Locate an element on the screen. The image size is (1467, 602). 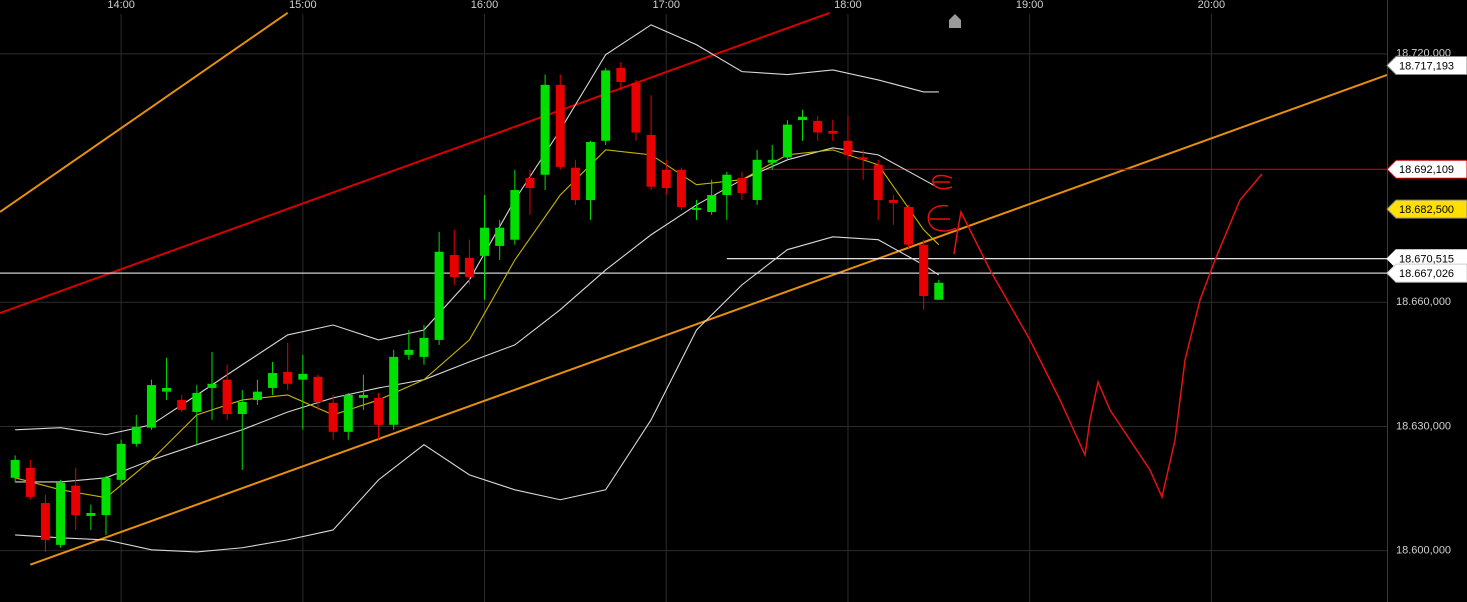
hand-drawn-annotation is located at coordinates (1095, 336).